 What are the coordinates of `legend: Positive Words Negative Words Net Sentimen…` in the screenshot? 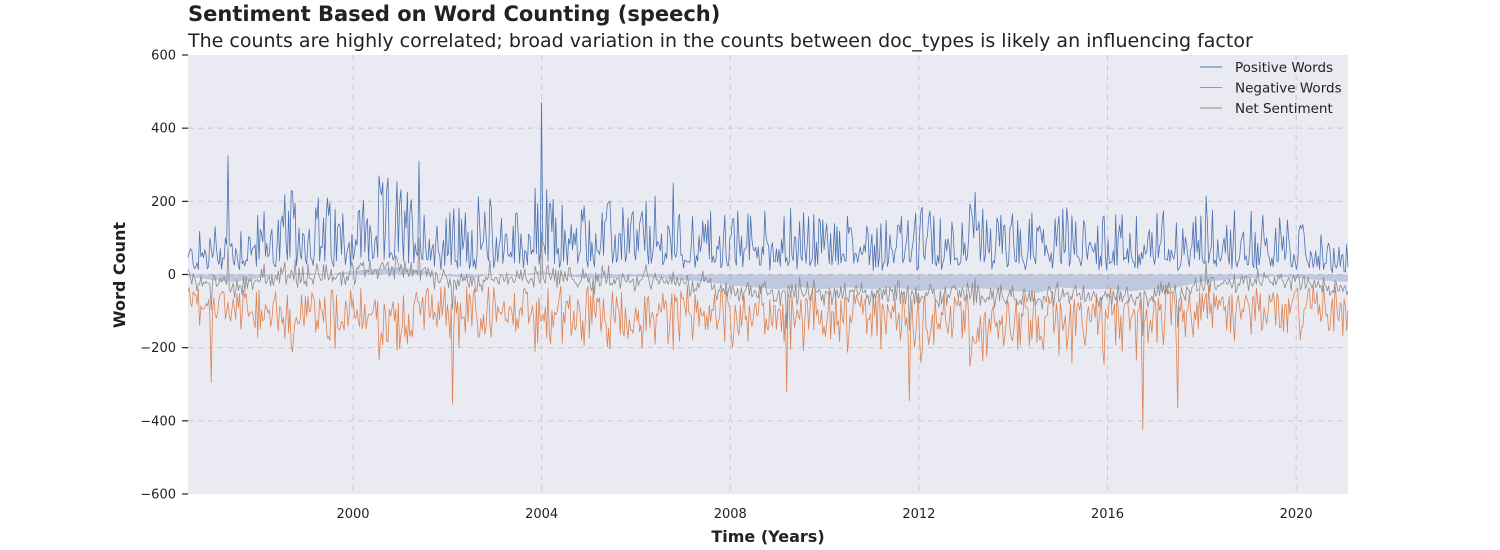 It's located at (1271, 88).